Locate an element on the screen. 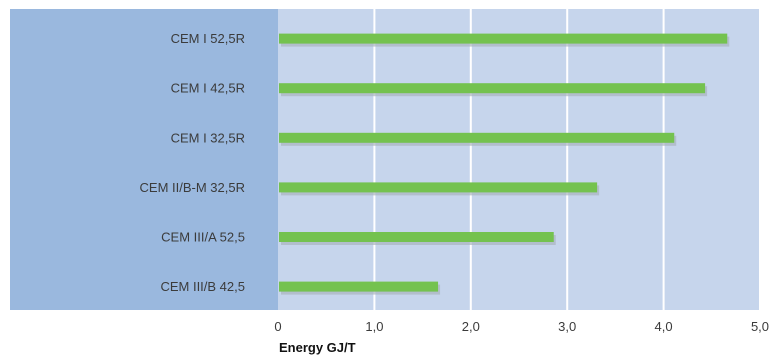  x-tick-label: 3,0 is located at coordinates (567, 326).